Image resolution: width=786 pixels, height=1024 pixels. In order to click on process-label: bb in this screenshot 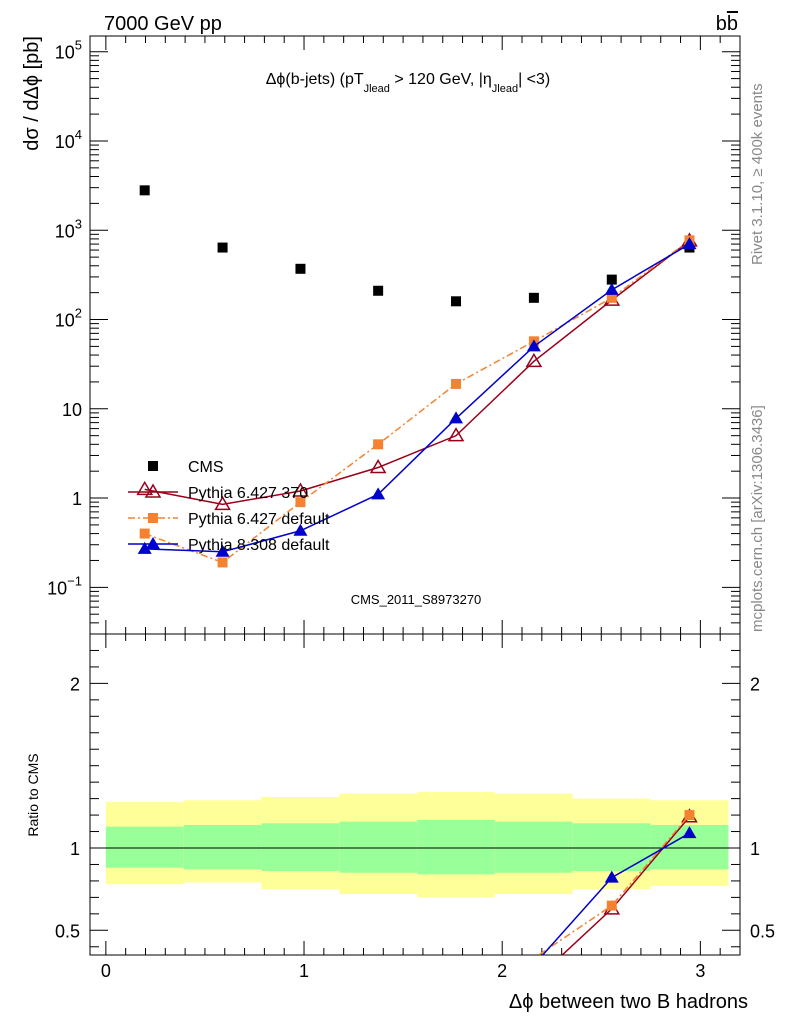, I will do `click(727, 24)`.